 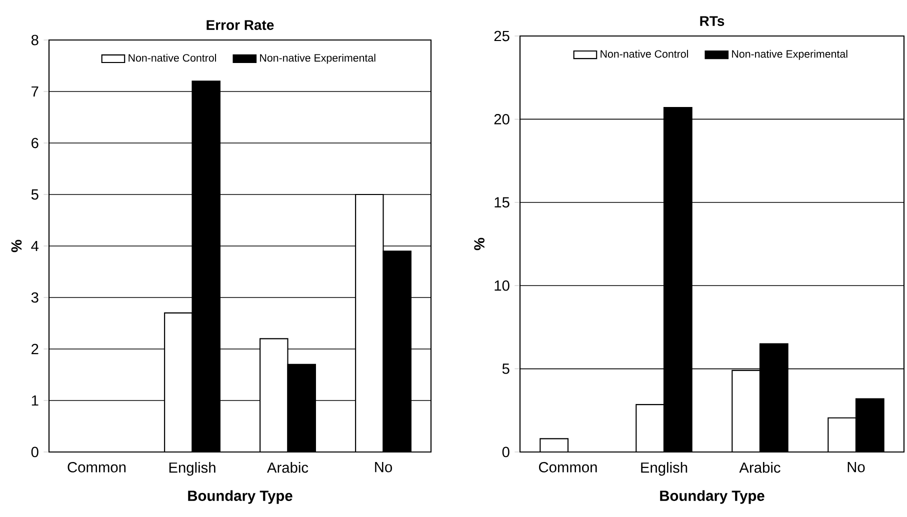 What do you see at coordinates (502, 119) in the screenshot?
I see `y-tick-label: 20` at bounding box center [502, 119].